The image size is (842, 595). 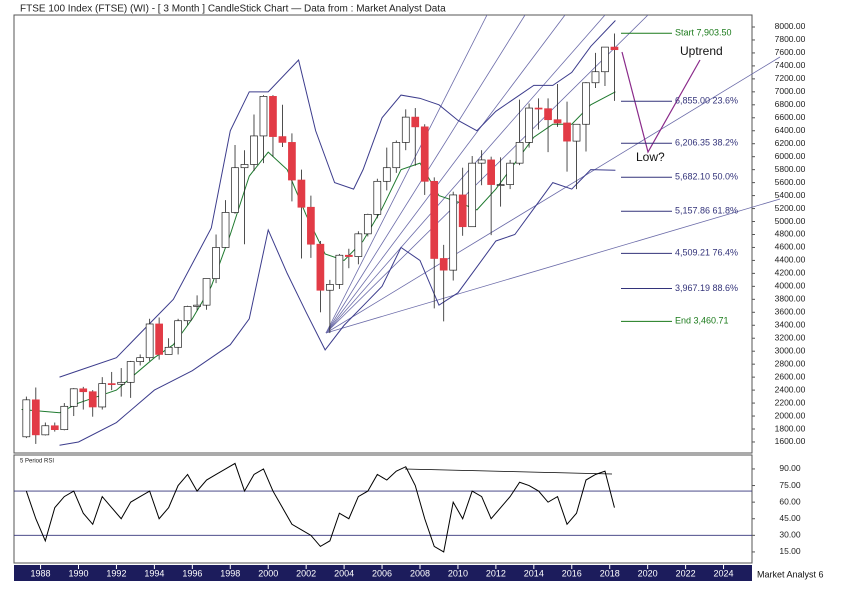 I want to click on footer: Market Analyst 6, so click(x=790, y=574).